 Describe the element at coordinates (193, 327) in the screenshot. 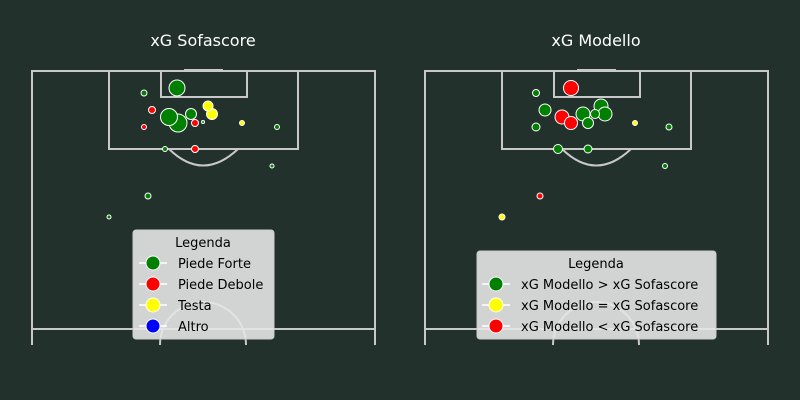

I see `legend-label-3: Altro` at that location.